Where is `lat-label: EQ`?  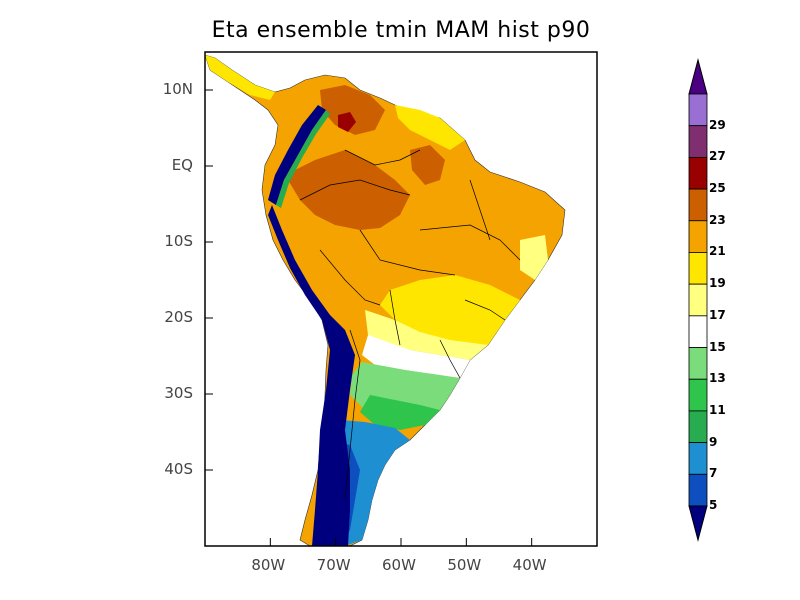
lat-label: EQ is located at coordinates (182, 165).